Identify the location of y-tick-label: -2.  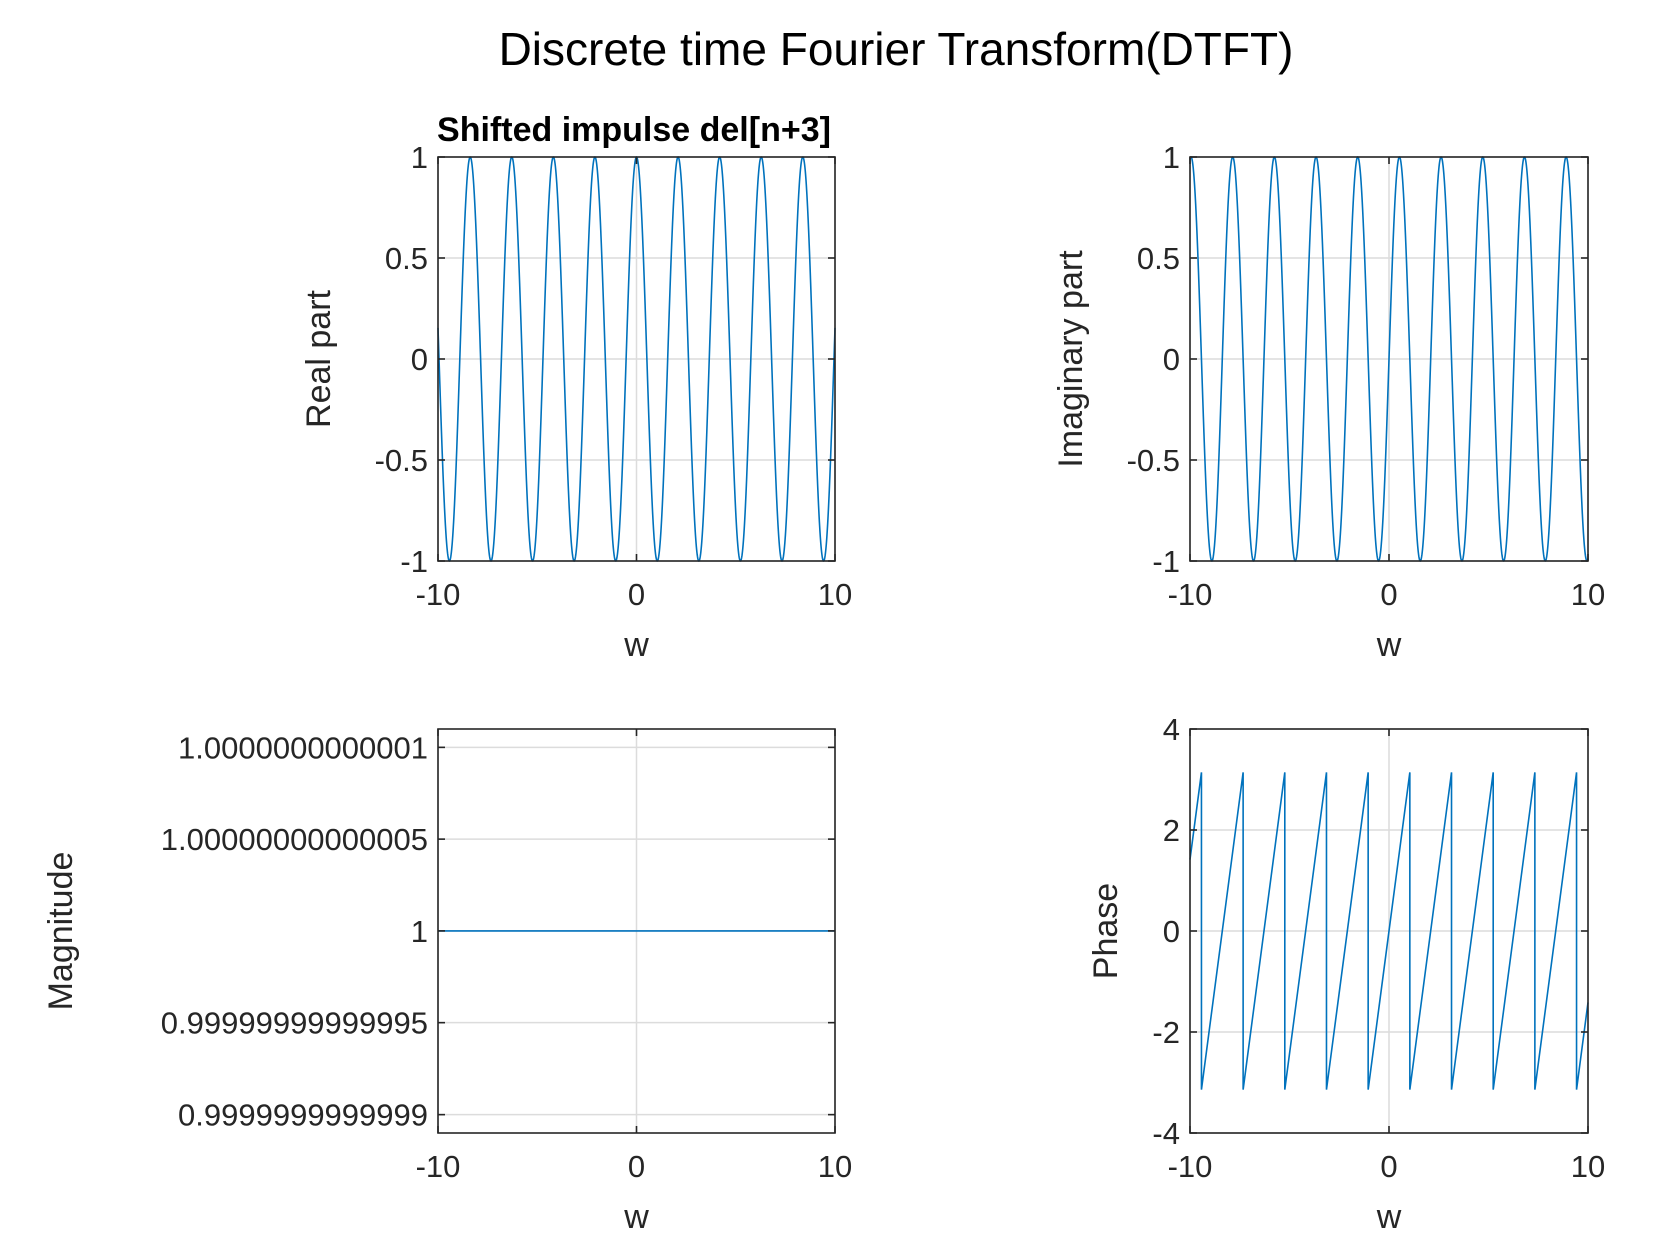
(1166, 1032).